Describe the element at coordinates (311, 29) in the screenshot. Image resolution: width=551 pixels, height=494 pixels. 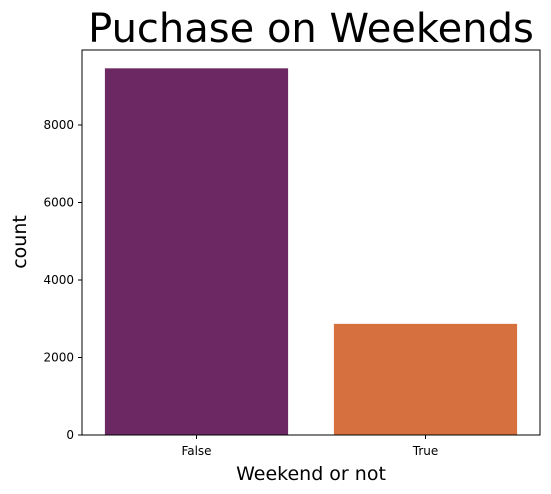
I see `chart-title: Puchase on Weekends` at that location.